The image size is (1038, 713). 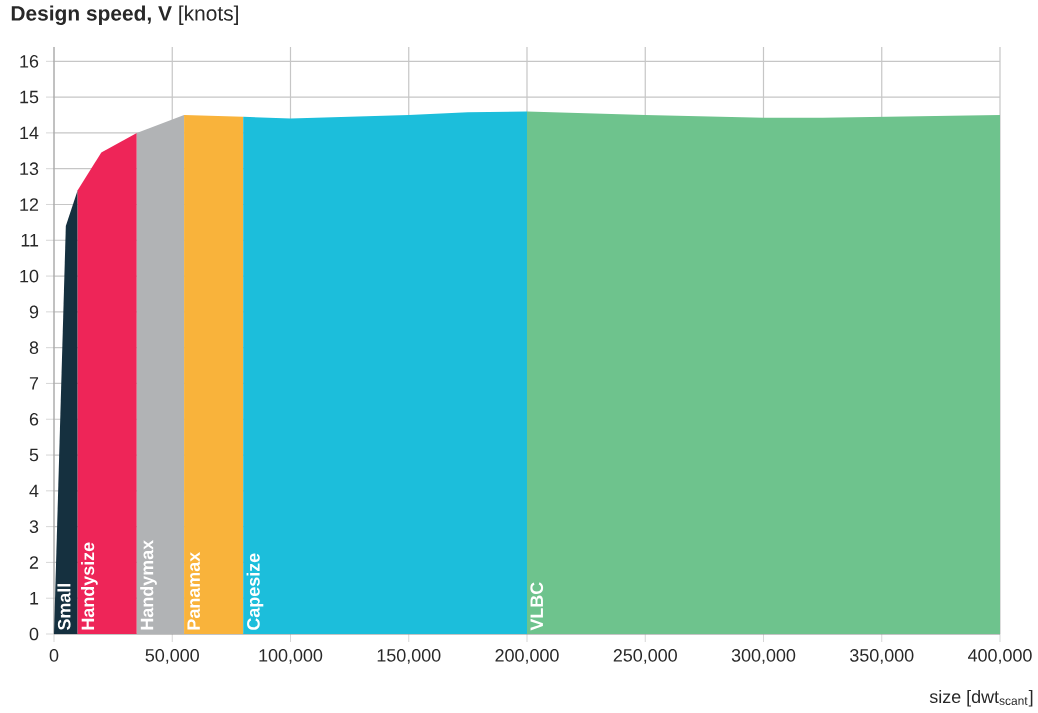 What do you see at coordinates (763, 656) in the screenshot?
I see `x-tick-label: 300,000` at bounding box center [763, 656].